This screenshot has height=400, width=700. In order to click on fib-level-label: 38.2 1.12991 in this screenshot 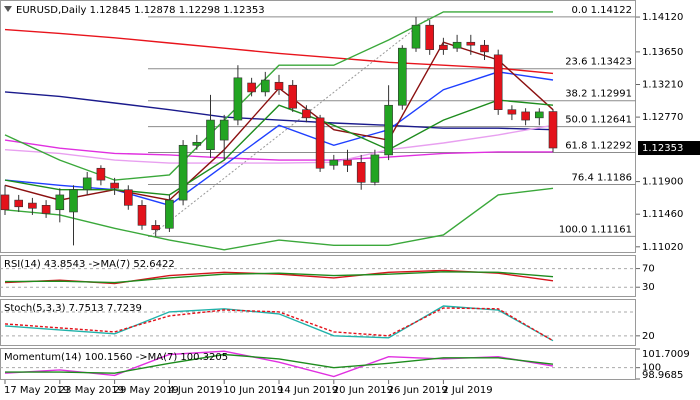, I will do `click(598, 94)`.